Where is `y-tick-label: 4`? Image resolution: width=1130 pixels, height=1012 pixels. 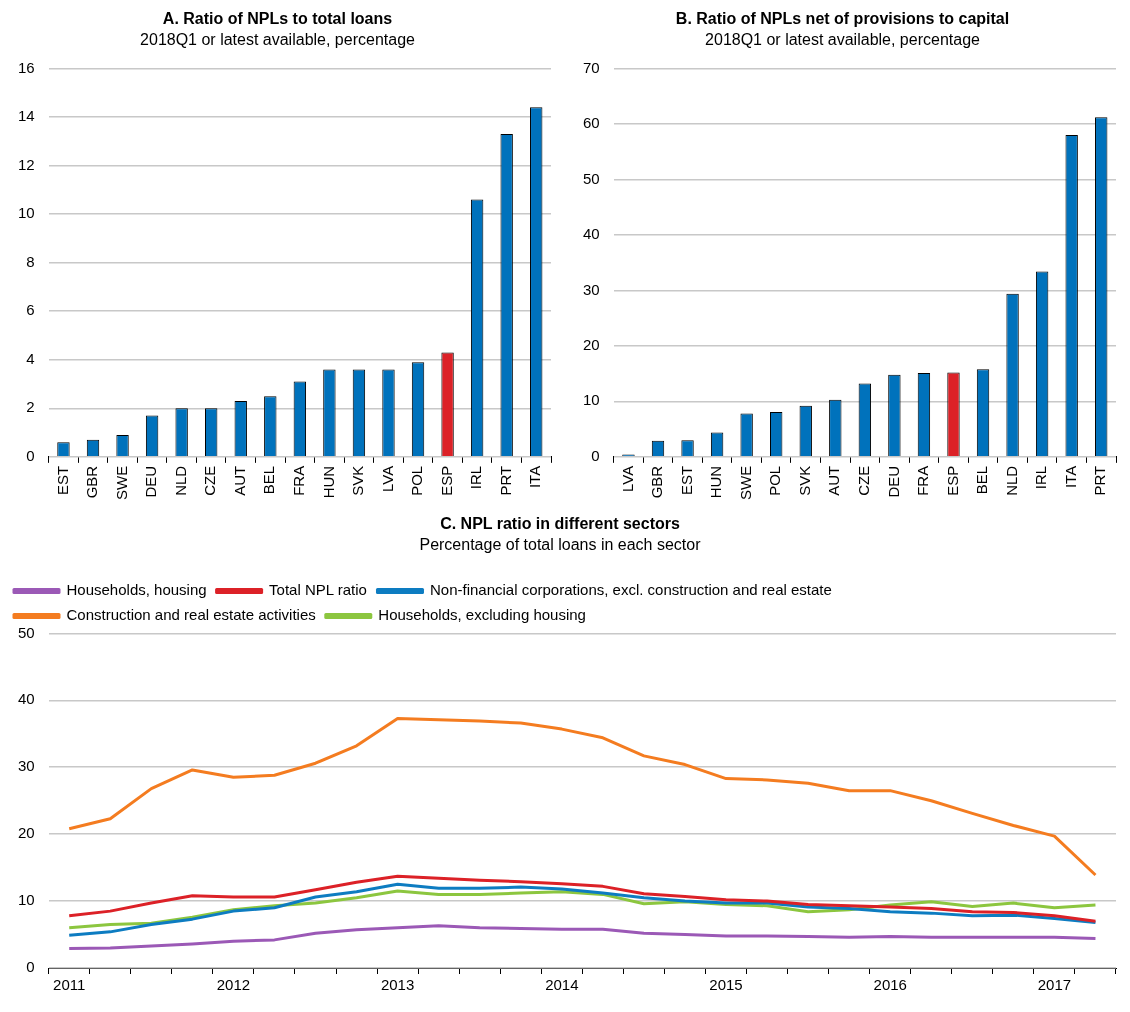 y-tick-label: 4 is located at coordinates (30, 358).